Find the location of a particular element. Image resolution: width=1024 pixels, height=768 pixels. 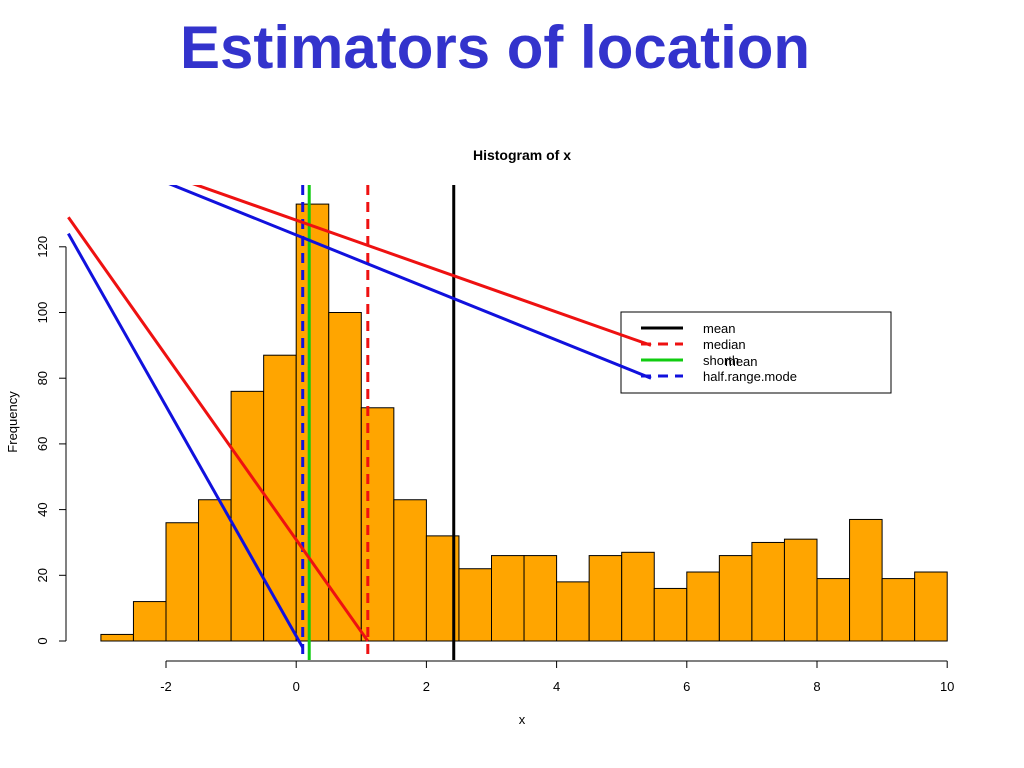

x-tick-label: 4 is located at coordinates (556, 686).